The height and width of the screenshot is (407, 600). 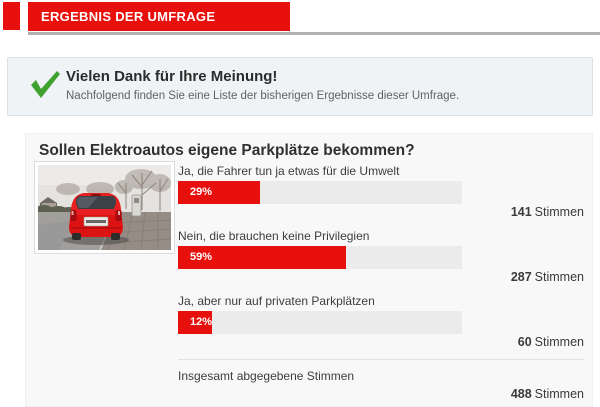 What do you see at coordinates (45, 85) in the screenshot?
I see `checkmark-icon` at bounding box center [45, 85].